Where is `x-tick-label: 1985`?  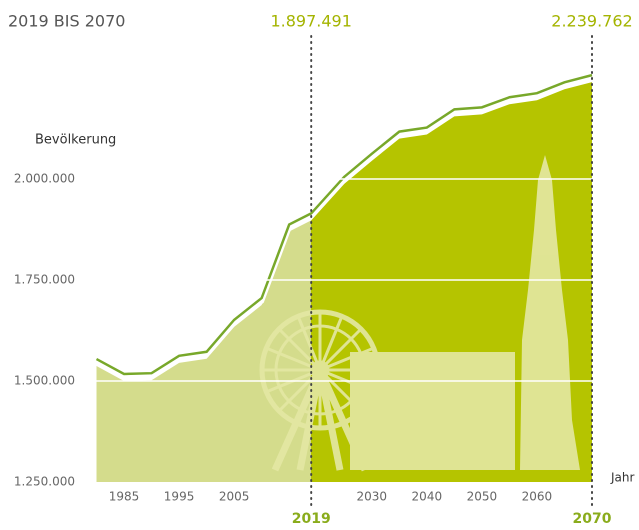
x-tick-label: 1985 is located at coordinates (124, 497).